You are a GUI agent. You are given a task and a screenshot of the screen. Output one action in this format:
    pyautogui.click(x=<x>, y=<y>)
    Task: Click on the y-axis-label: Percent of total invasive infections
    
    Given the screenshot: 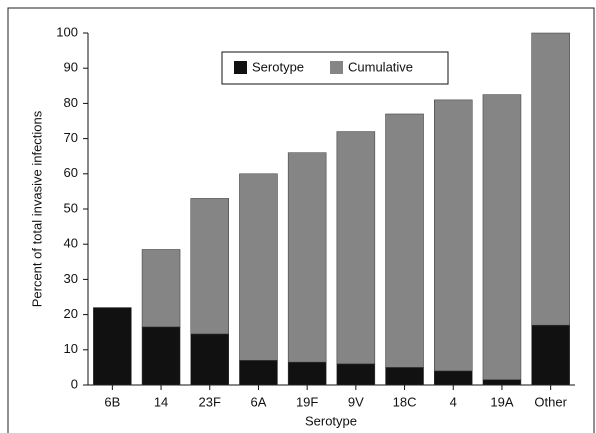 What is the action you would take?
    pyautogui.click(x=36, y=208)
    